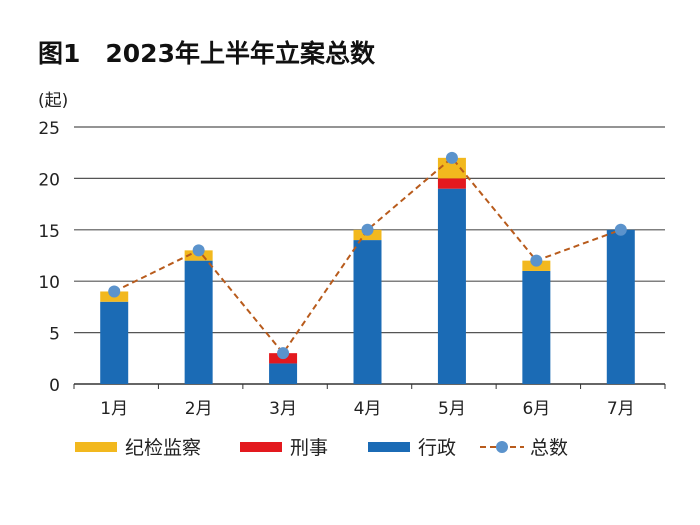 The height and width of the screenshot is (525, 700). I want to click on y-axis-unit-label: (起), so click(53, 101).